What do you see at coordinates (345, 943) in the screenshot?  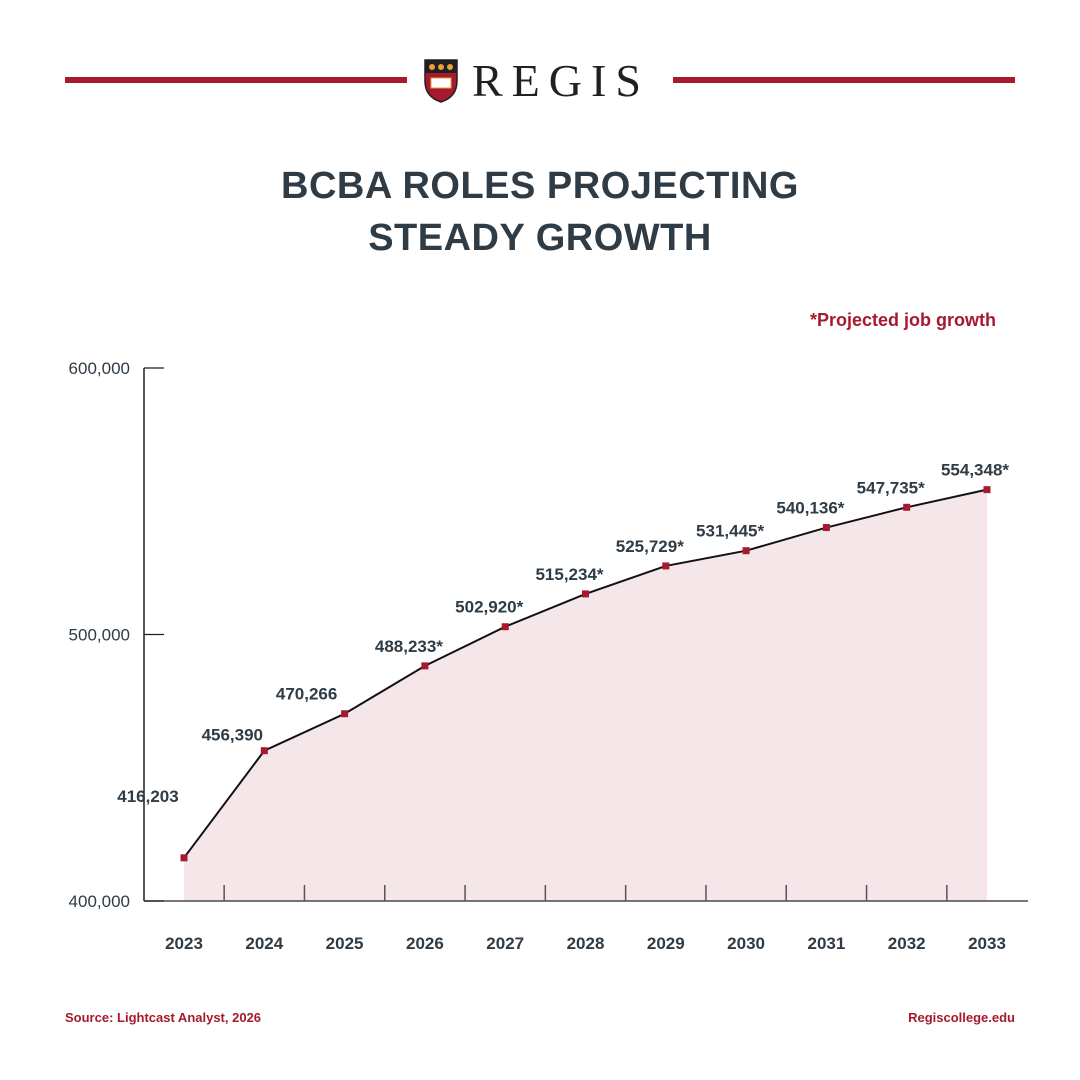 I see `x-tick-label: 2025` at bounding box center [345, 943].